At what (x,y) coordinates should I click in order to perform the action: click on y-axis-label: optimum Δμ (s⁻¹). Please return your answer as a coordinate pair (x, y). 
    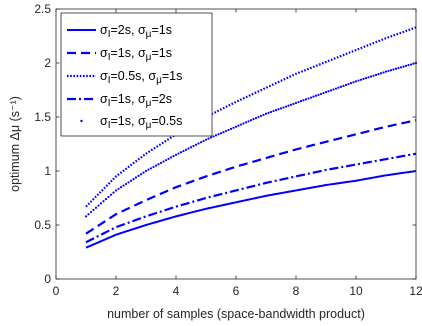
    Looking at the image, I should click on (15, 144).